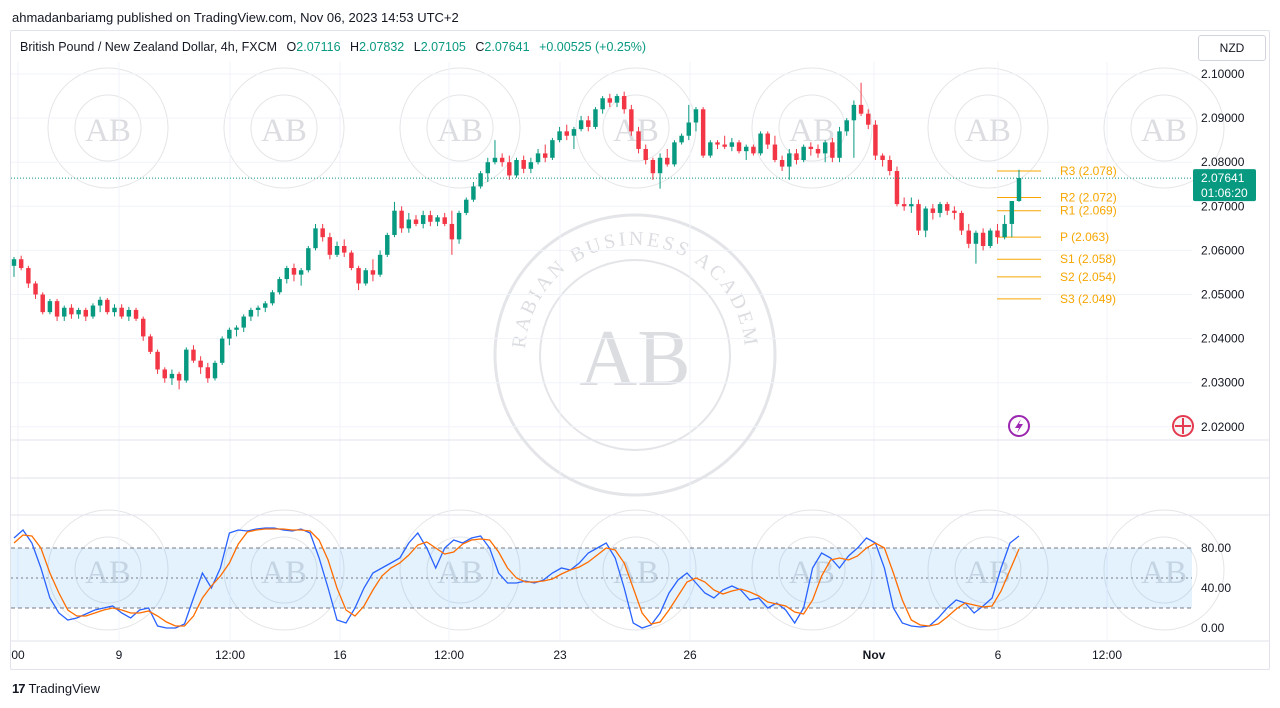 The width and height of the screenshot is (1280, 708). Describe the element at coordinates (593, 47) in the screenshot. I see `change-value: +0.00525 (+0.25%)` at that location.